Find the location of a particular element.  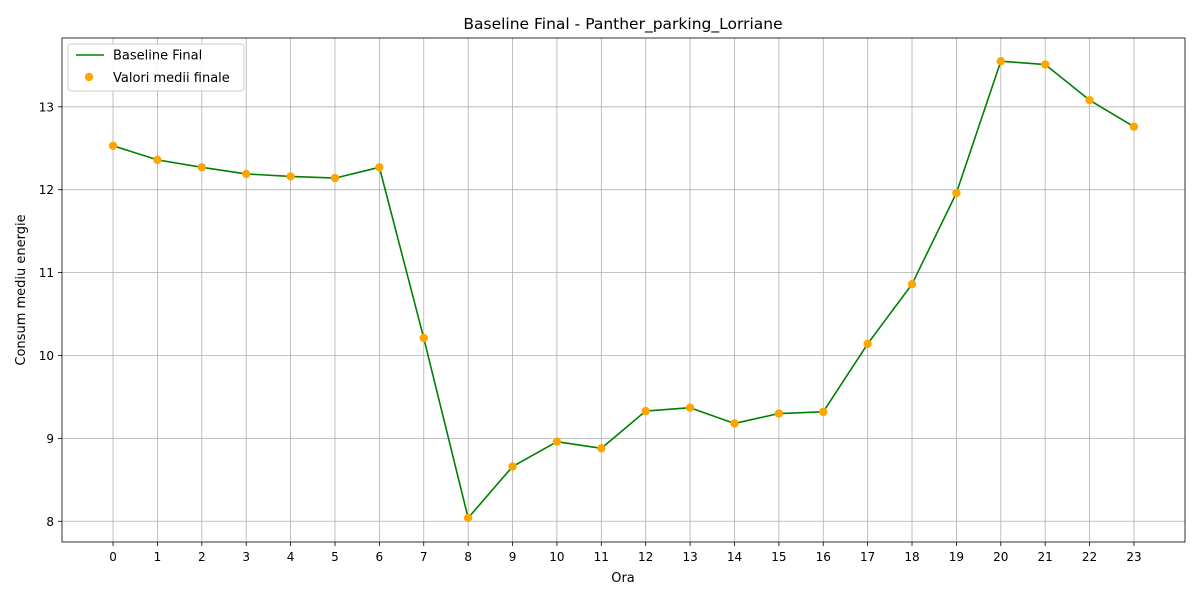

x-tick-label: 18 is located at coordinates (911, 557).